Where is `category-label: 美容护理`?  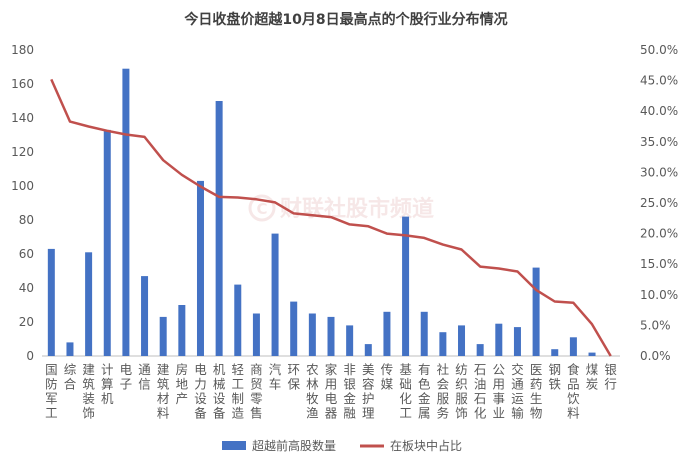
category-label: 美容护理 is located at coordinates (368, 391).